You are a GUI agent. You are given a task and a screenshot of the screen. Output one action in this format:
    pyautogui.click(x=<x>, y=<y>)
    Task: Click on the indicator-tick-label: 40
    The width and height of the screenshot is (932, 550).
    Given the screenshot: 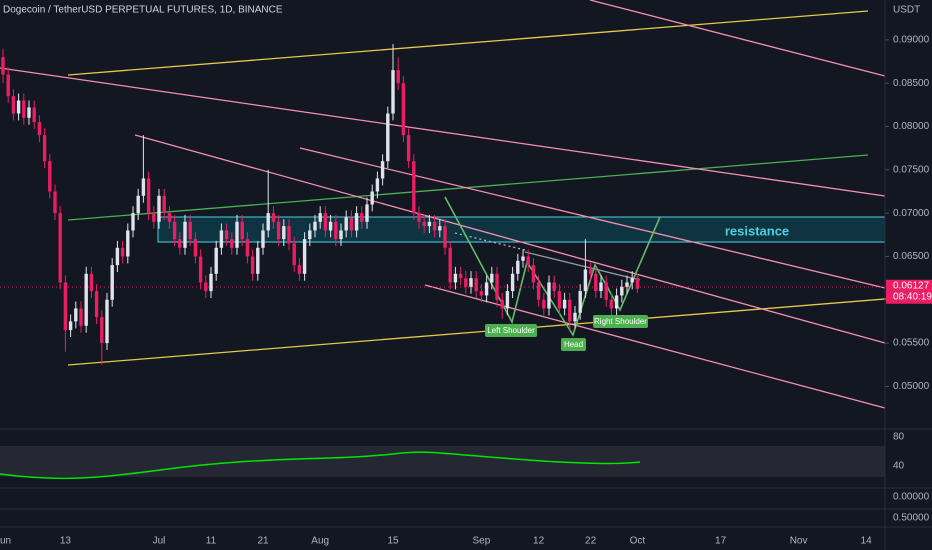 What is the action you would take?
    pyautogui.click(x=899, y=466)
    